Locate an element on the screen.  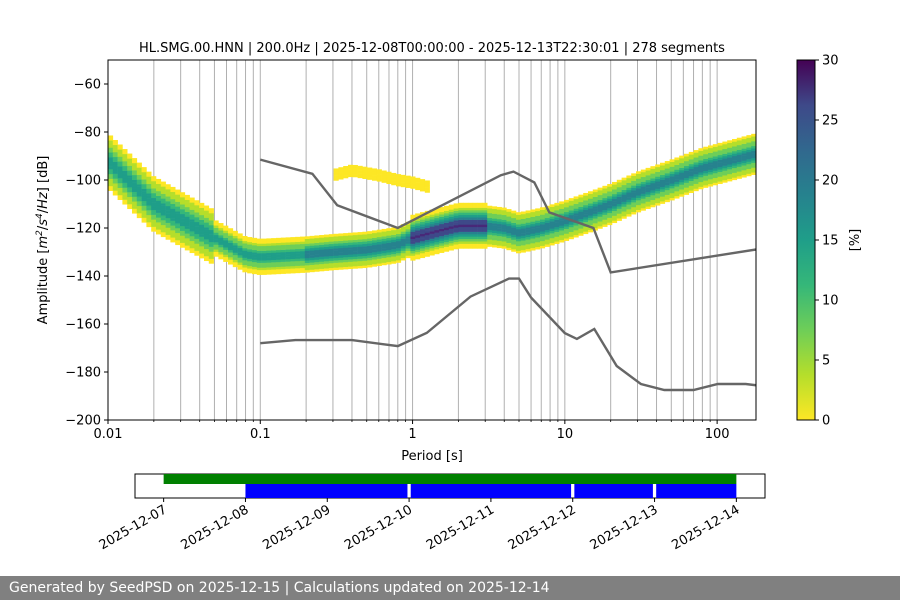
colorbar-tick-label: 20 is located at coordinates (830, 181).